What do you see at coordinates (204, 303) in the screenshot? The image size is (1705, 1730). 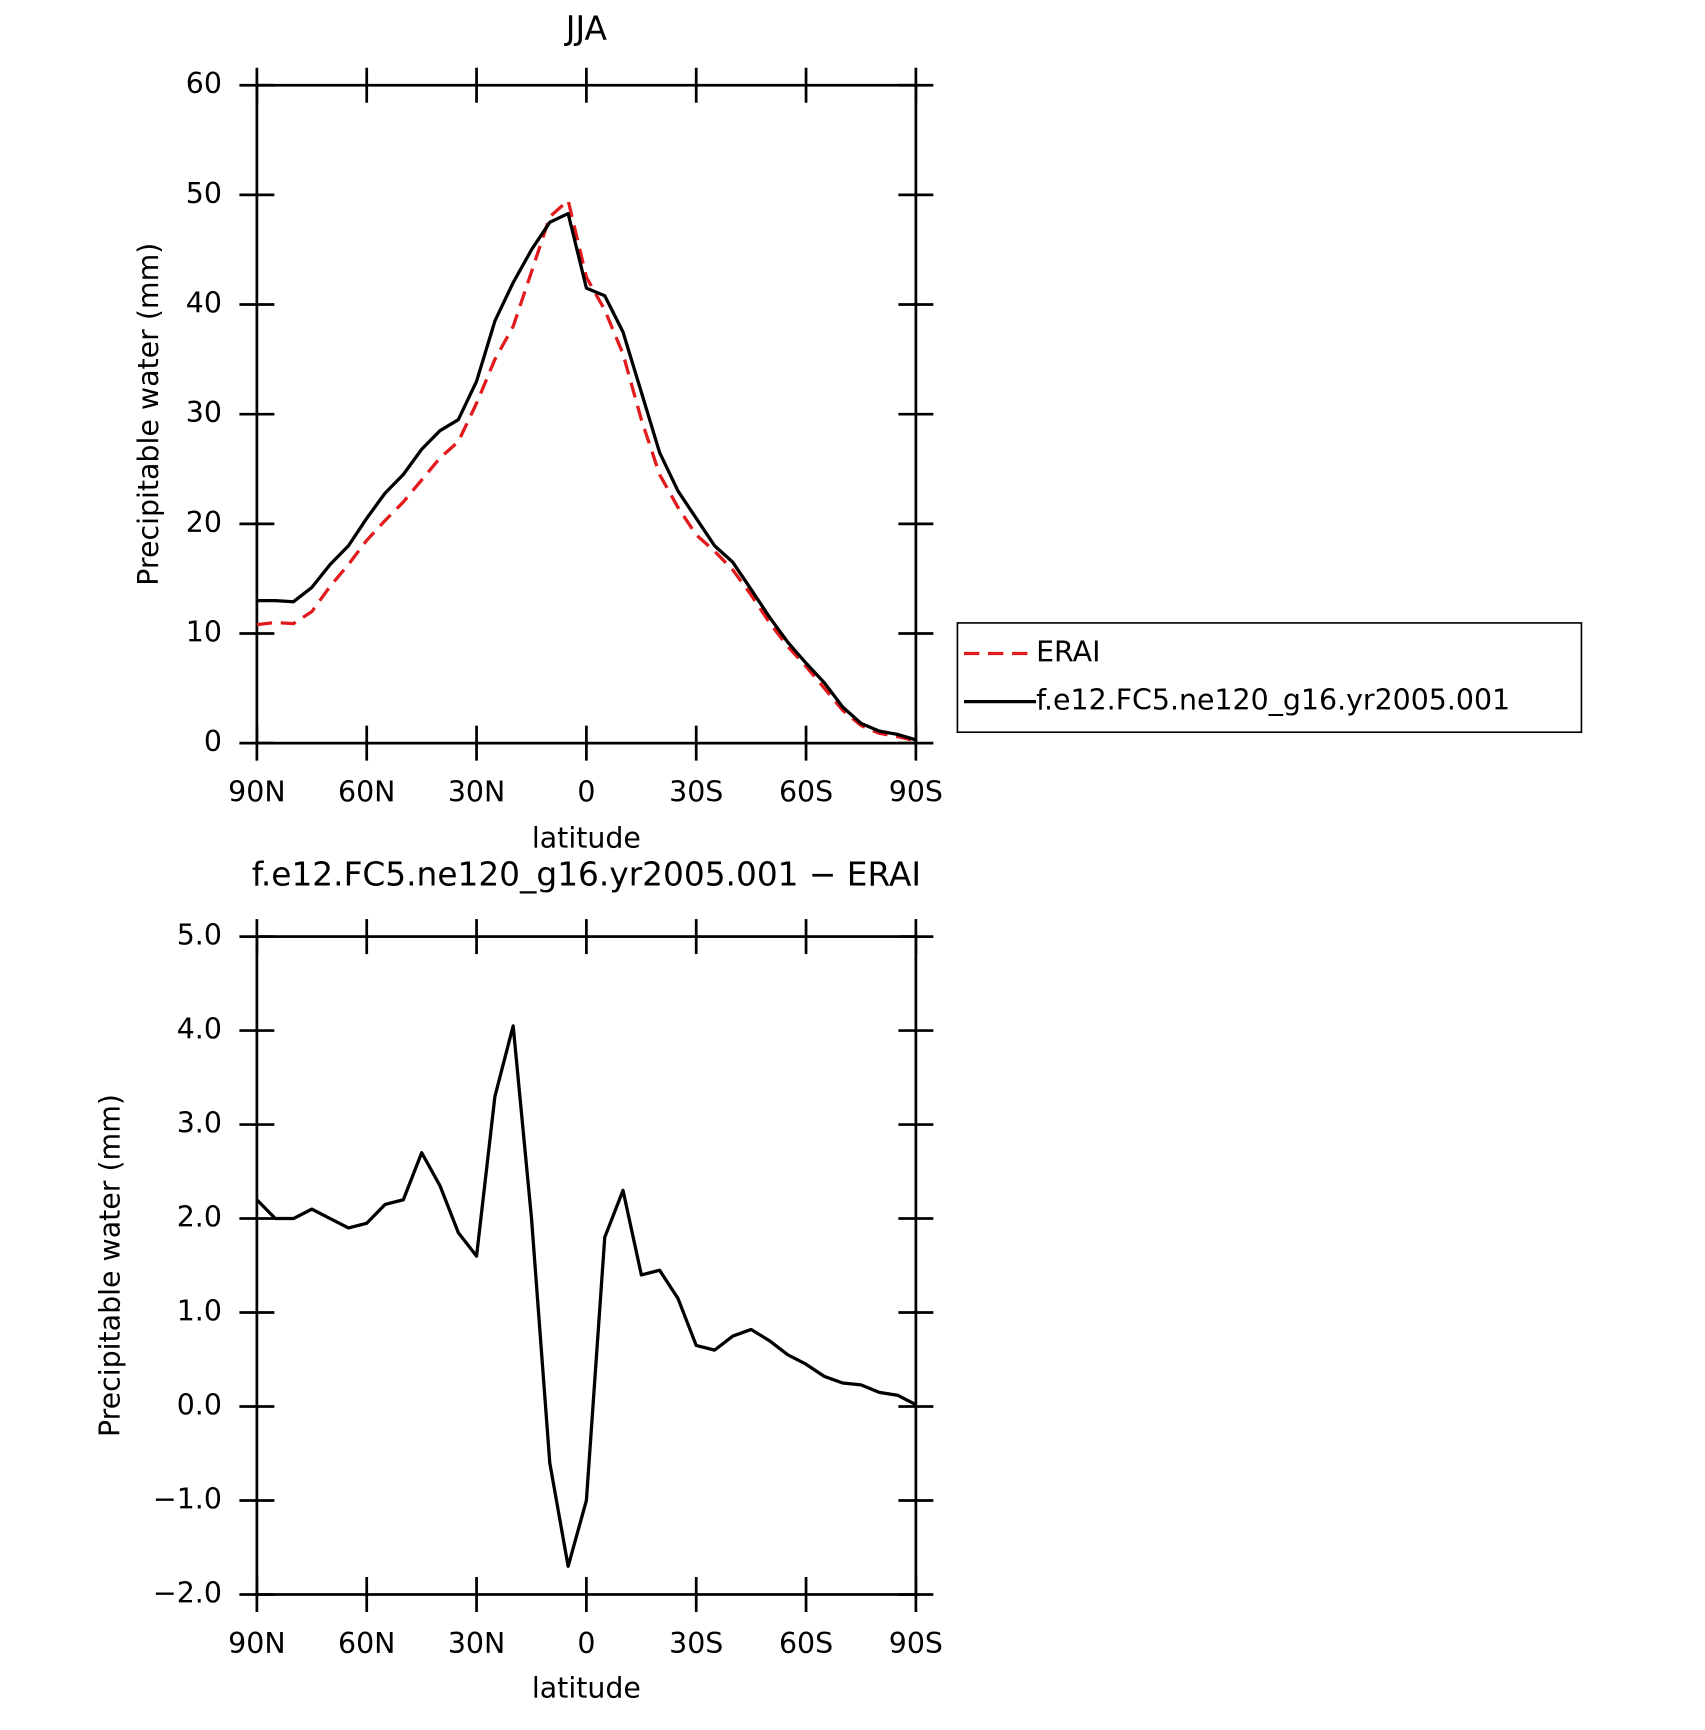 I see `y-tick-label: 40` at bounding box center [204, 303].